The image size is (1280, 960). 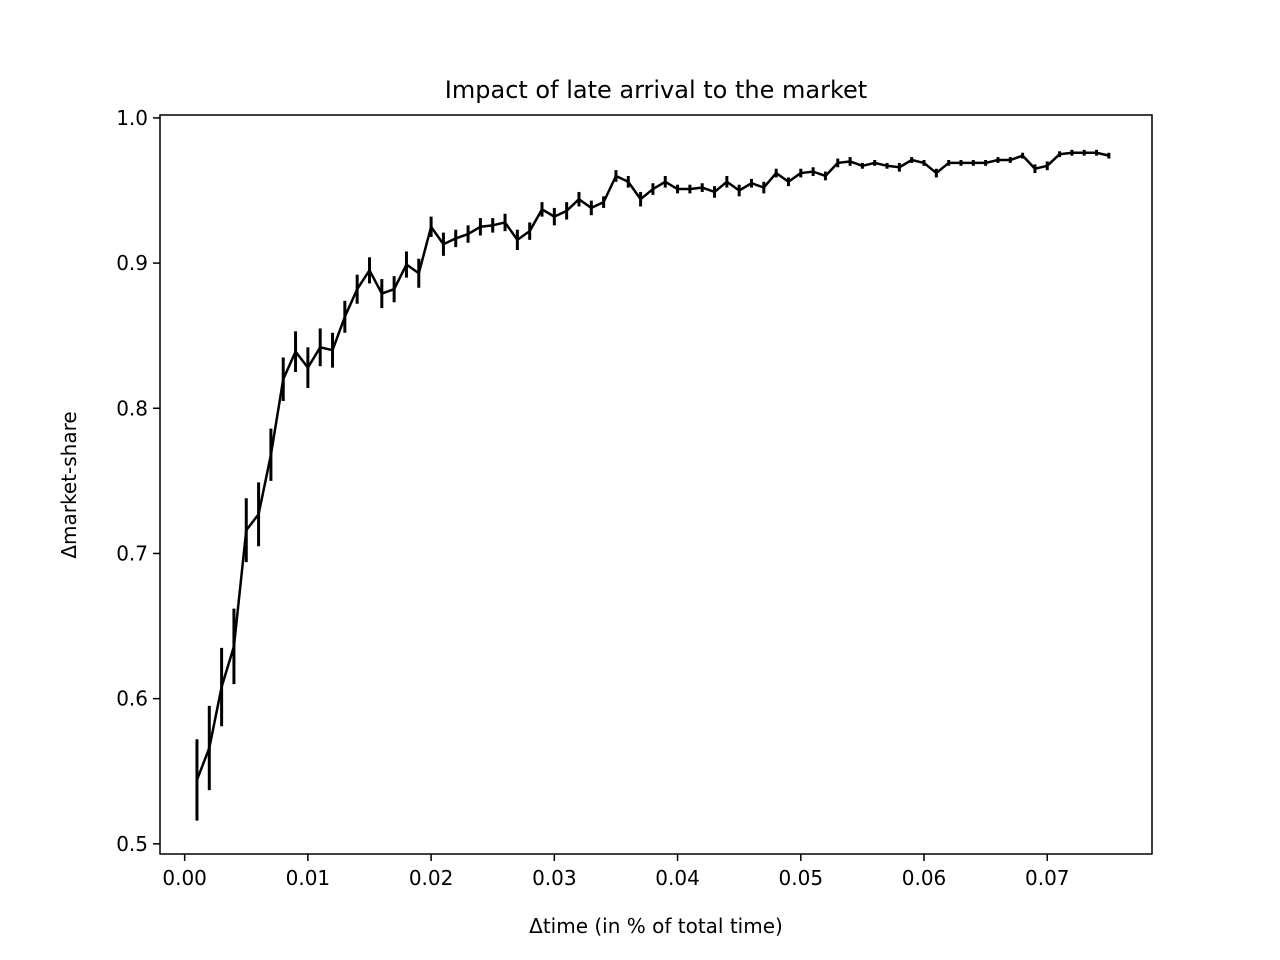 What do you see at coordinates (677, 878) in the screenshot?
I see `x-tick-label: 0.04` at bounding box center [677, 878].